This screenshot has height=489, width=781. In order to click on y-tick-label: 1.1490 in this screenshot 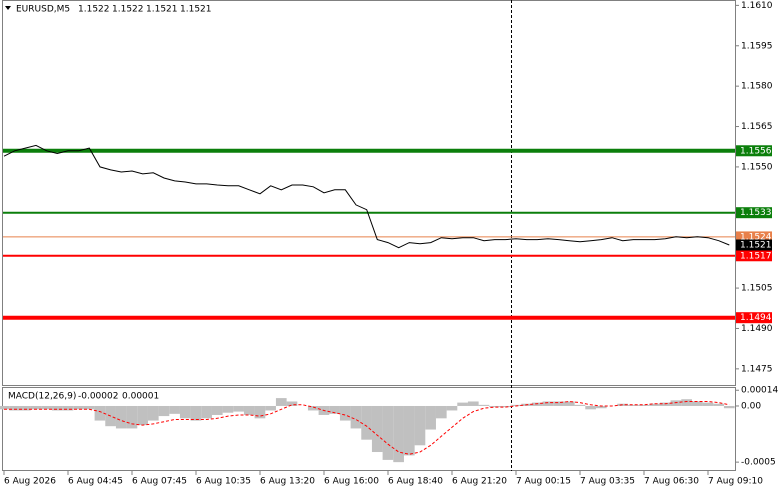, I will do `click(757, 329)`.